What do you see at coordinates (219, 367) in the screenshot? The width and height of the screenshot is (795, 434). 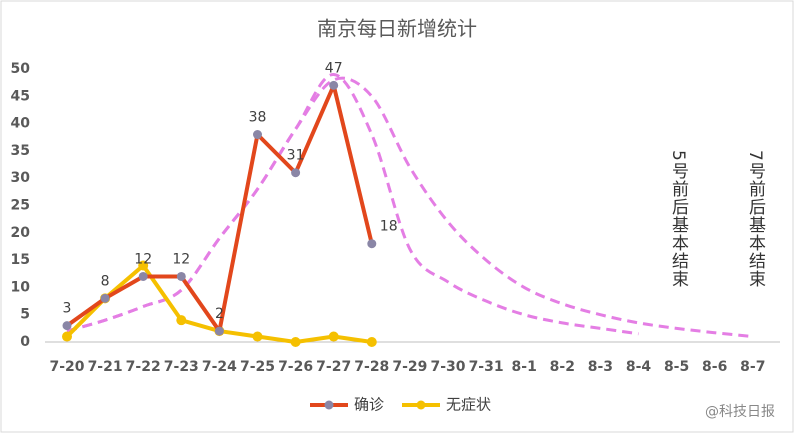 I see `x-tick-label: 7-24` at bounding box center [219, 367].